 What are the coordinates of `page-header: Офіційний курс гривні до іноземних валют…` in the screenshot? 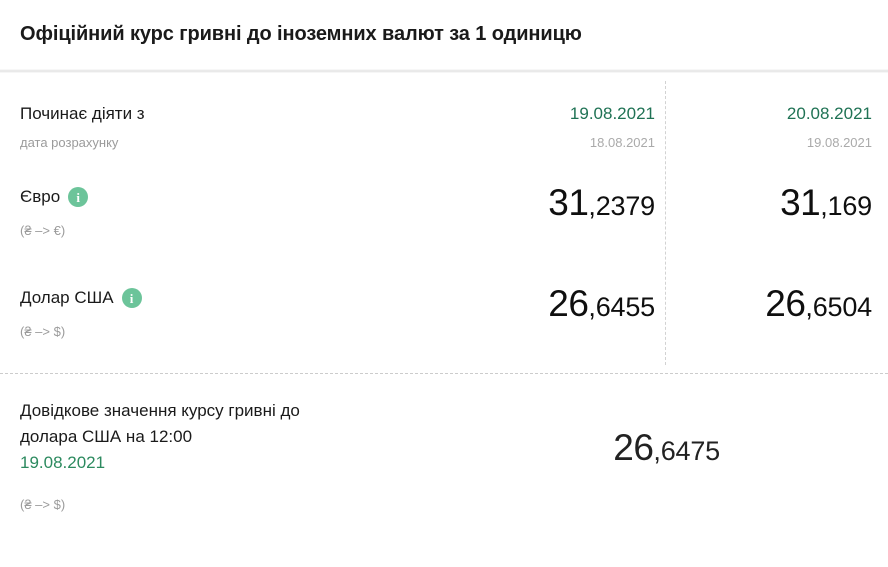 It's located at (444, 34).